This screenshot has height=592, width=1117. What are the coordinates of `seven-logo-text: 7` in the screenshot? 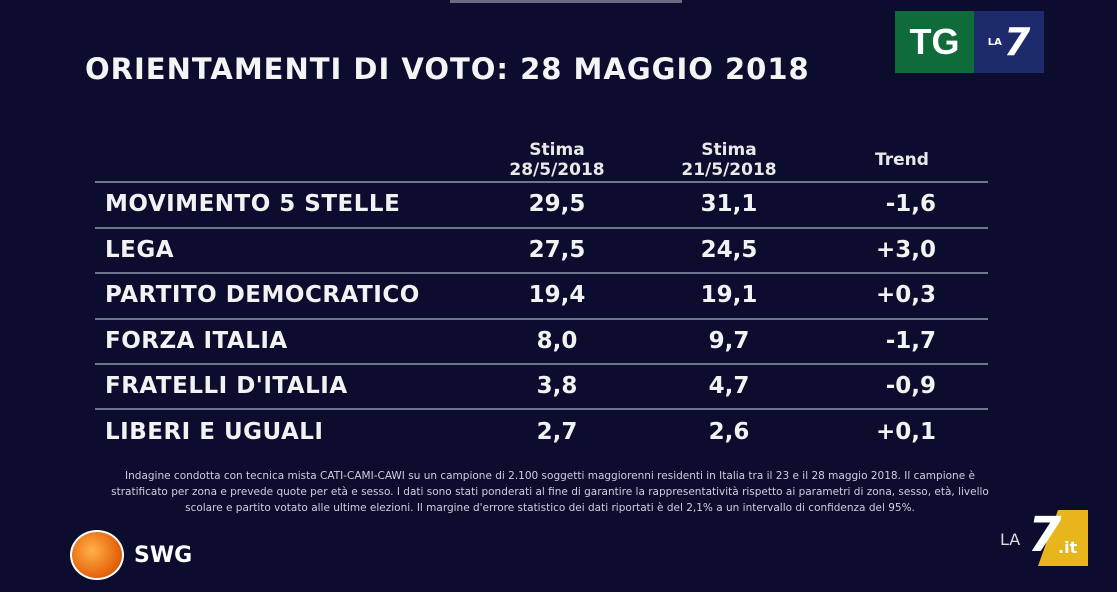 It's located at (1017, 42).